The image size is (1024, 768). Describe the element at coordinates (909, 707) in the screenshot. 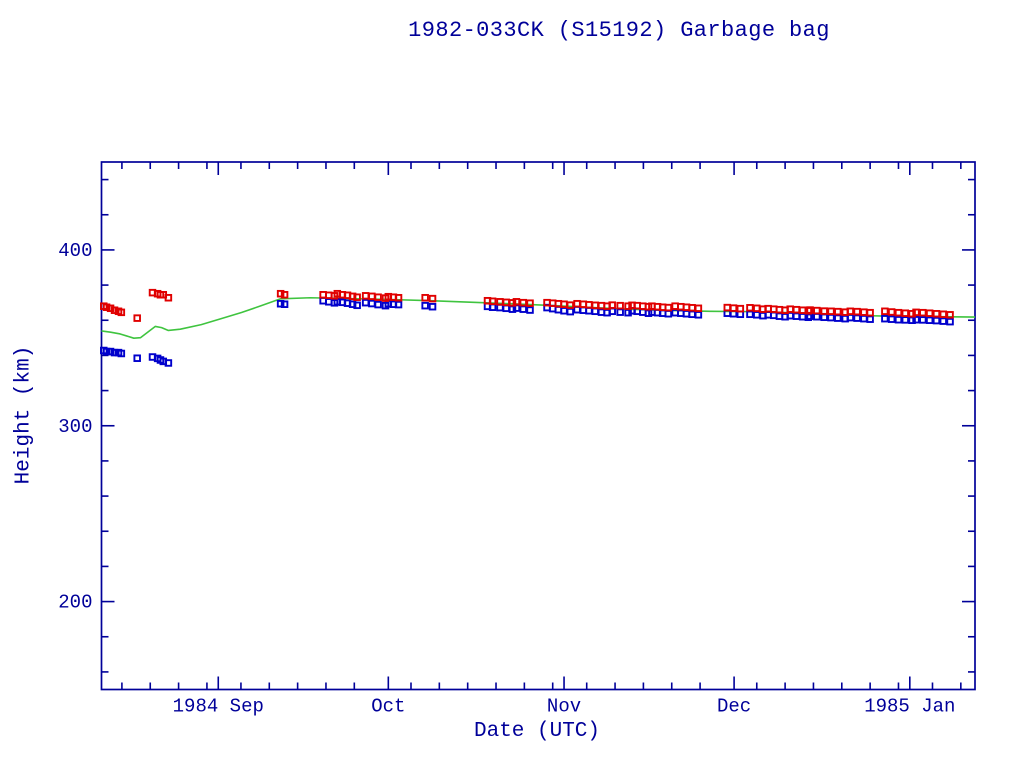

I see `x-tick-label: 1985 Jan` at that location.